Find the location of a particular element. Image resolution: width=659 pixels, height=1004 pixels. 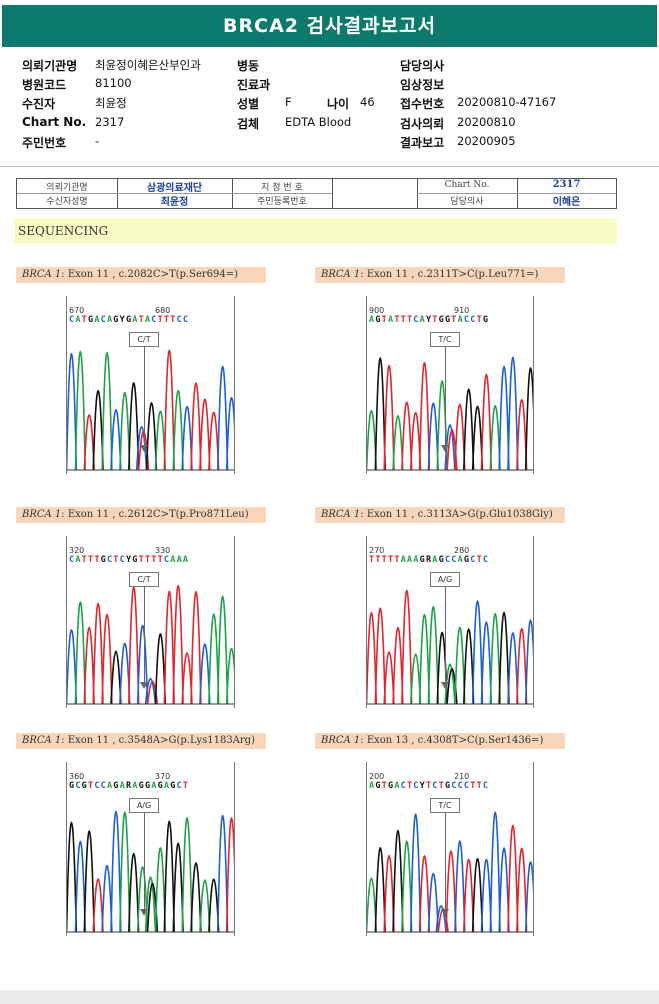

base-calls: AGTGACTCYTCTGCCCTTC is located at coordinates (429, 786).